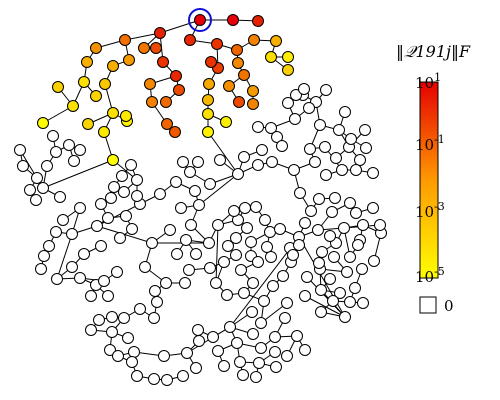 This screenshot has height=400, width=500. What do you see at coordinates (428, 81) in the screenshot?
I see `colorbar-tick-label: 10¹` at bounding box center [428, 81].